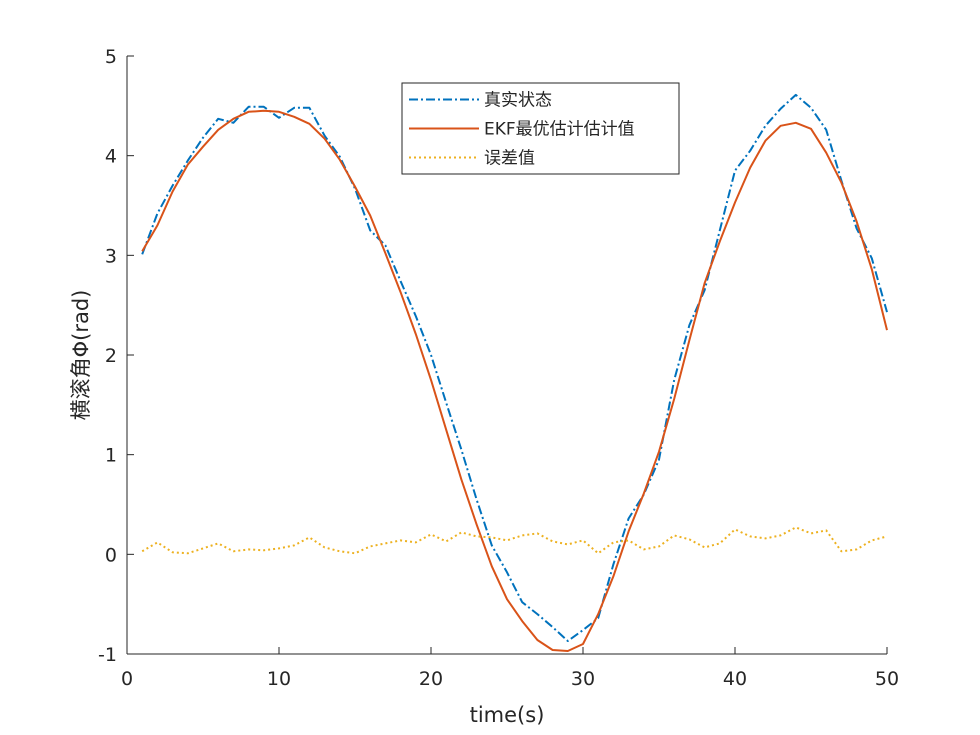 Image resolution: width=980 pixels, height=735 pixels. Describe the element at coordinates (735, 679) in the screenshot. I see `x-tick-label: 40` at that location.